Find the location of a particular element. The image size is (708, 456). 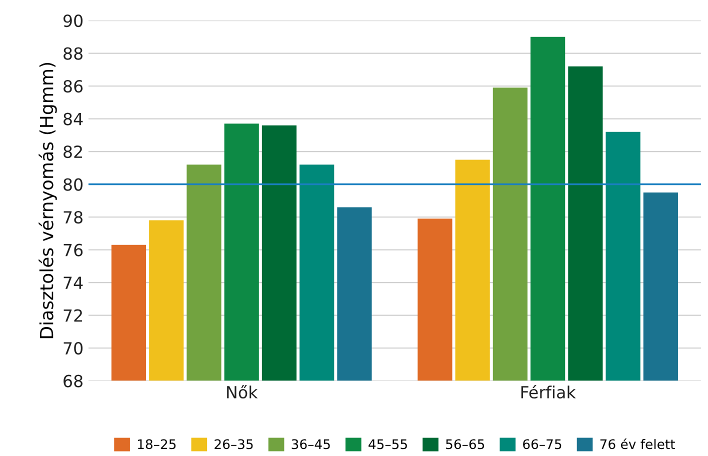

y-tick-label: 90 is located at coordinates (73, 21).